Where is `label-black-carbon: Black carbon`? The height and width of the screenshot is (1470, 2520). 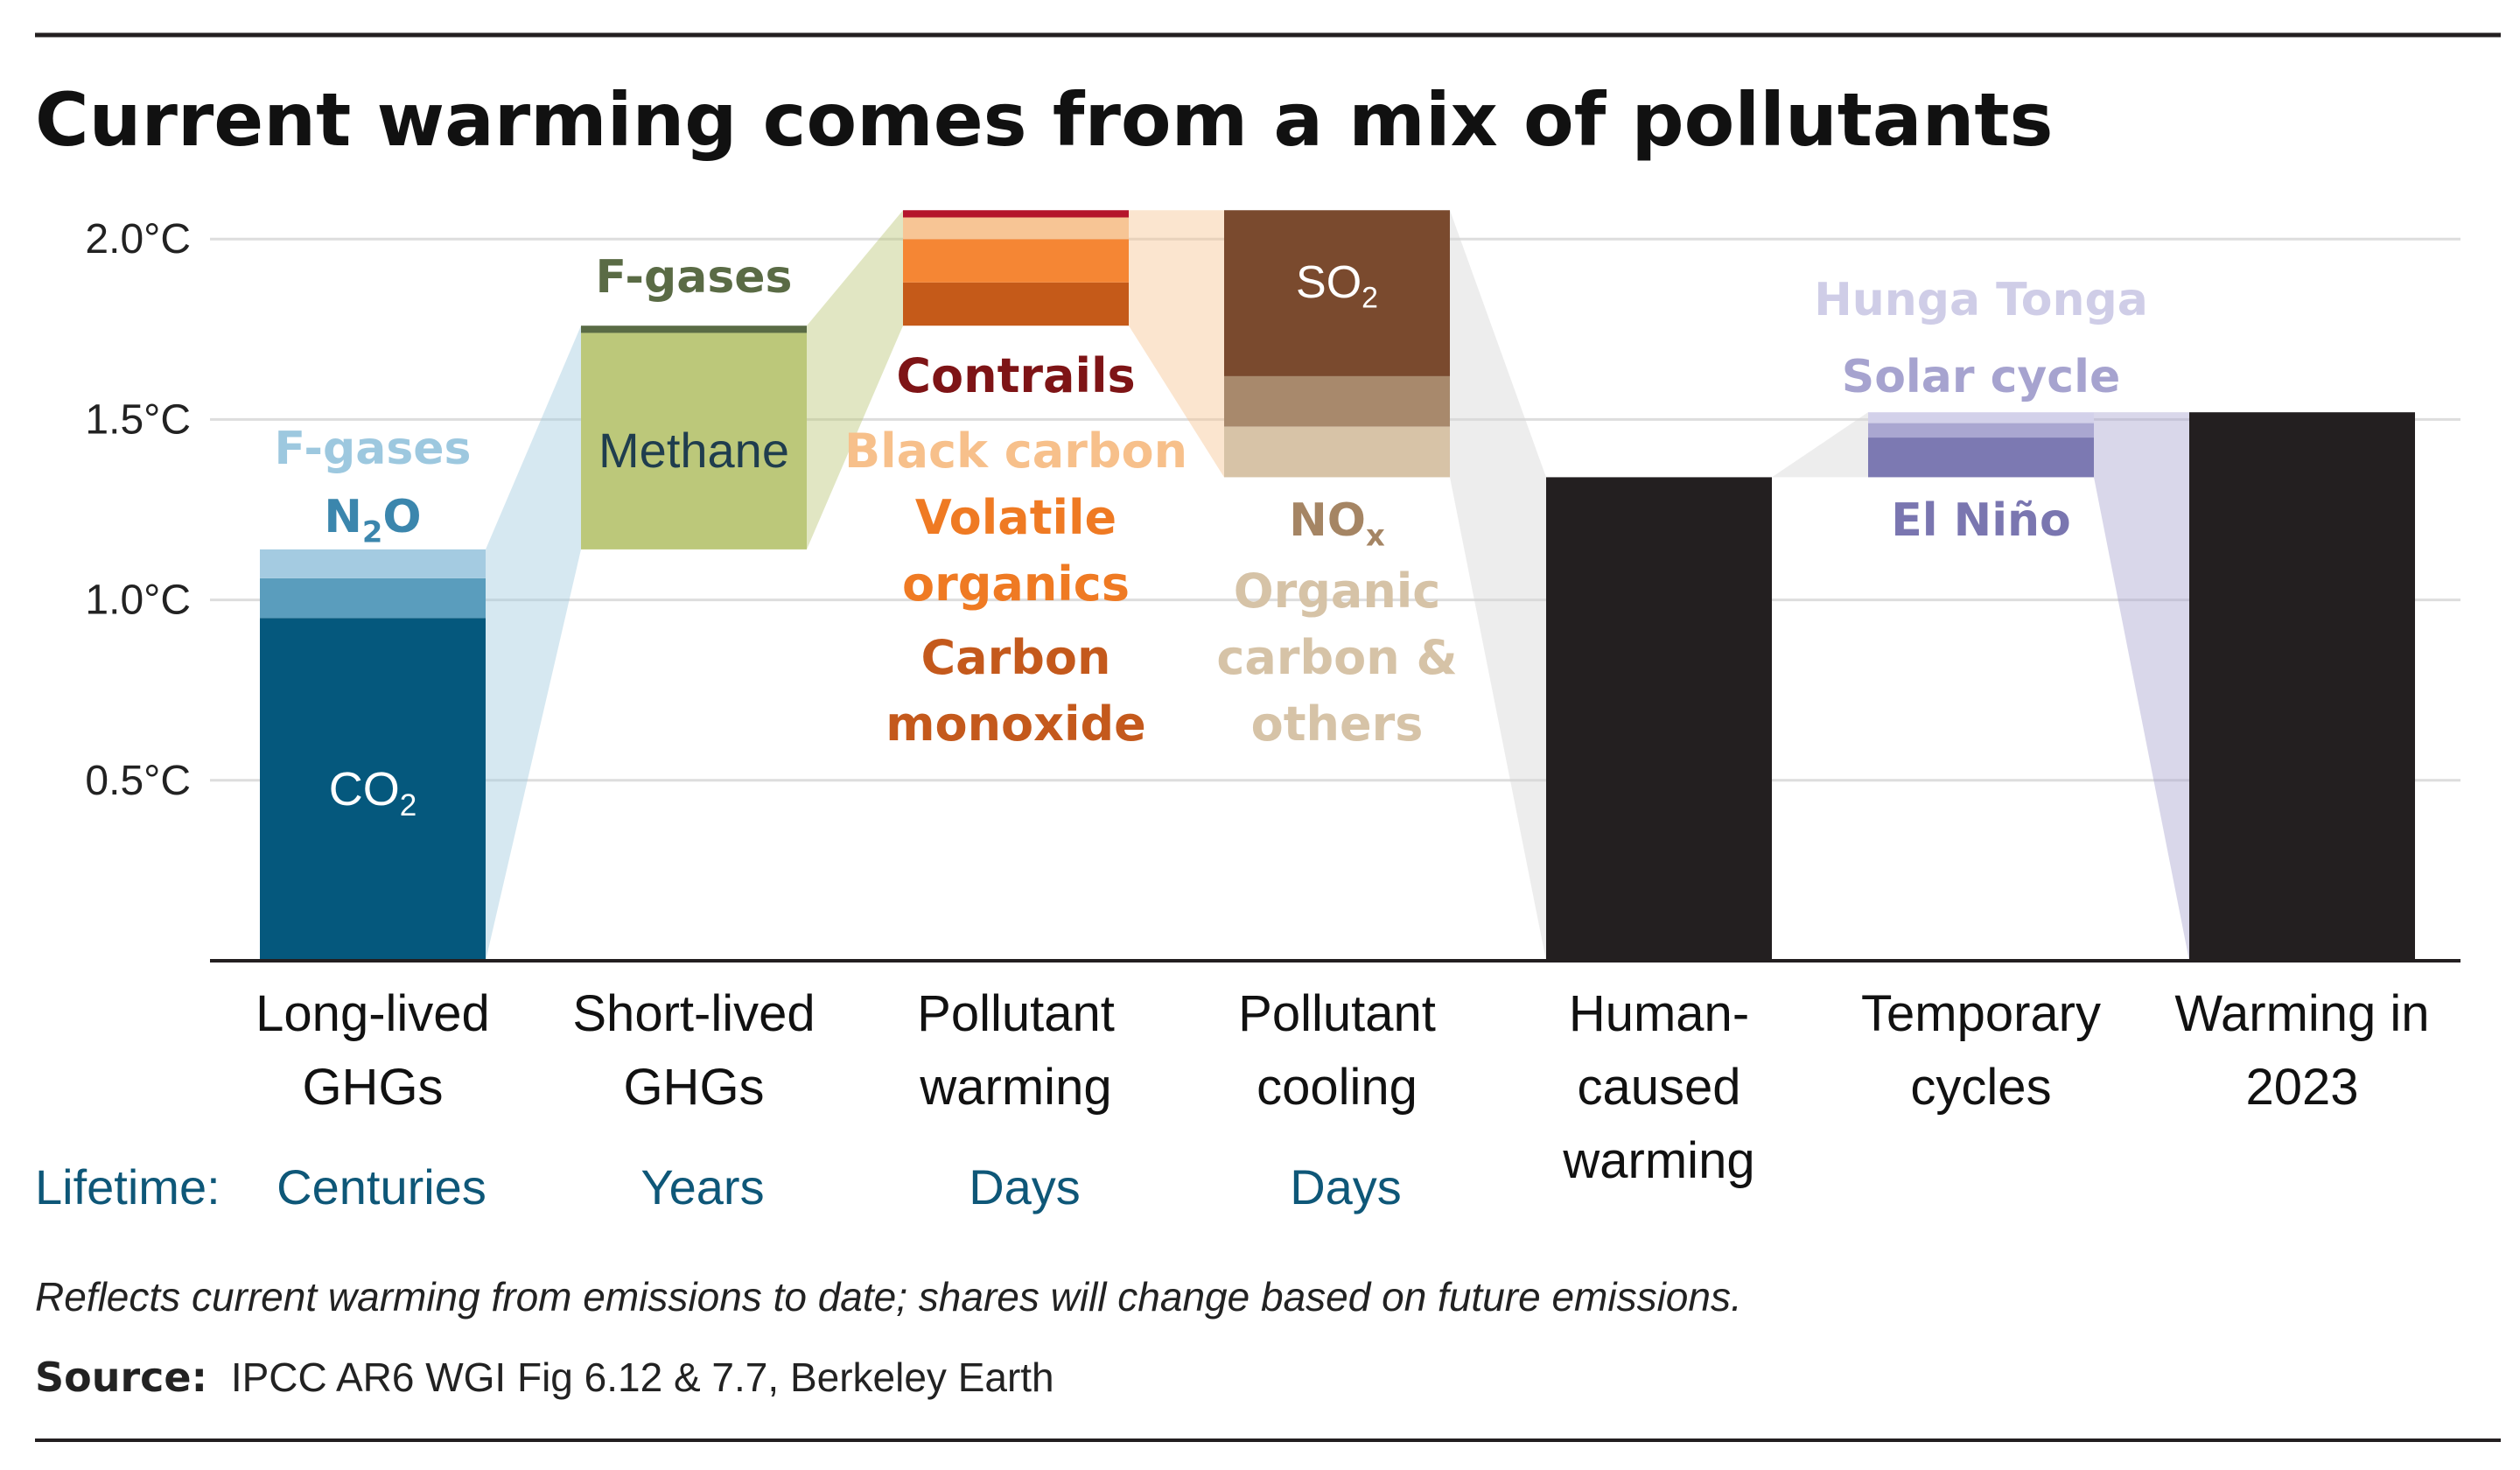 label-black-carbon: Black carbon is located at coordinates (1015, 451).